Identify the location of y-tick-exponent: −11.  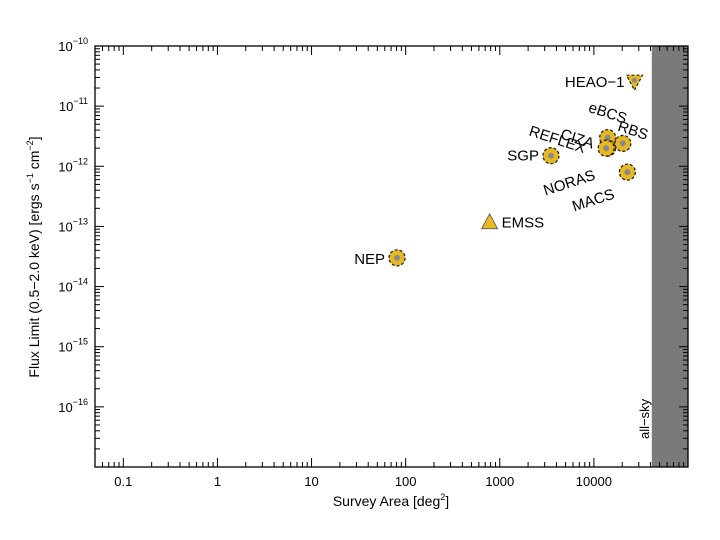
(80, 101).